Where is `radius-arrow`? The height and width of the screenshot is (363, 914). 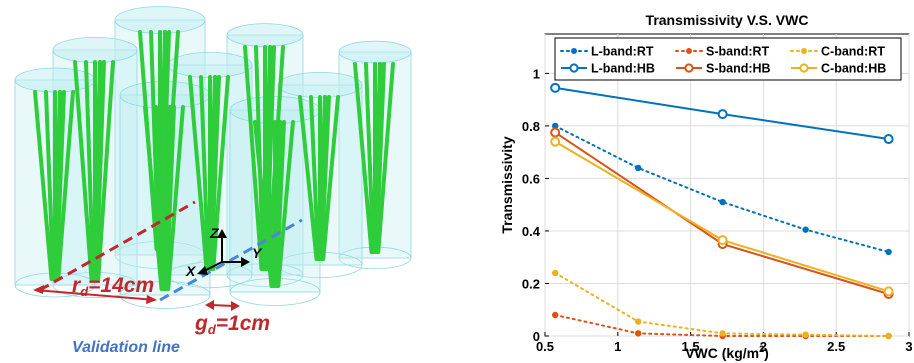
radius-arrow is located at coordinates (95, 295).